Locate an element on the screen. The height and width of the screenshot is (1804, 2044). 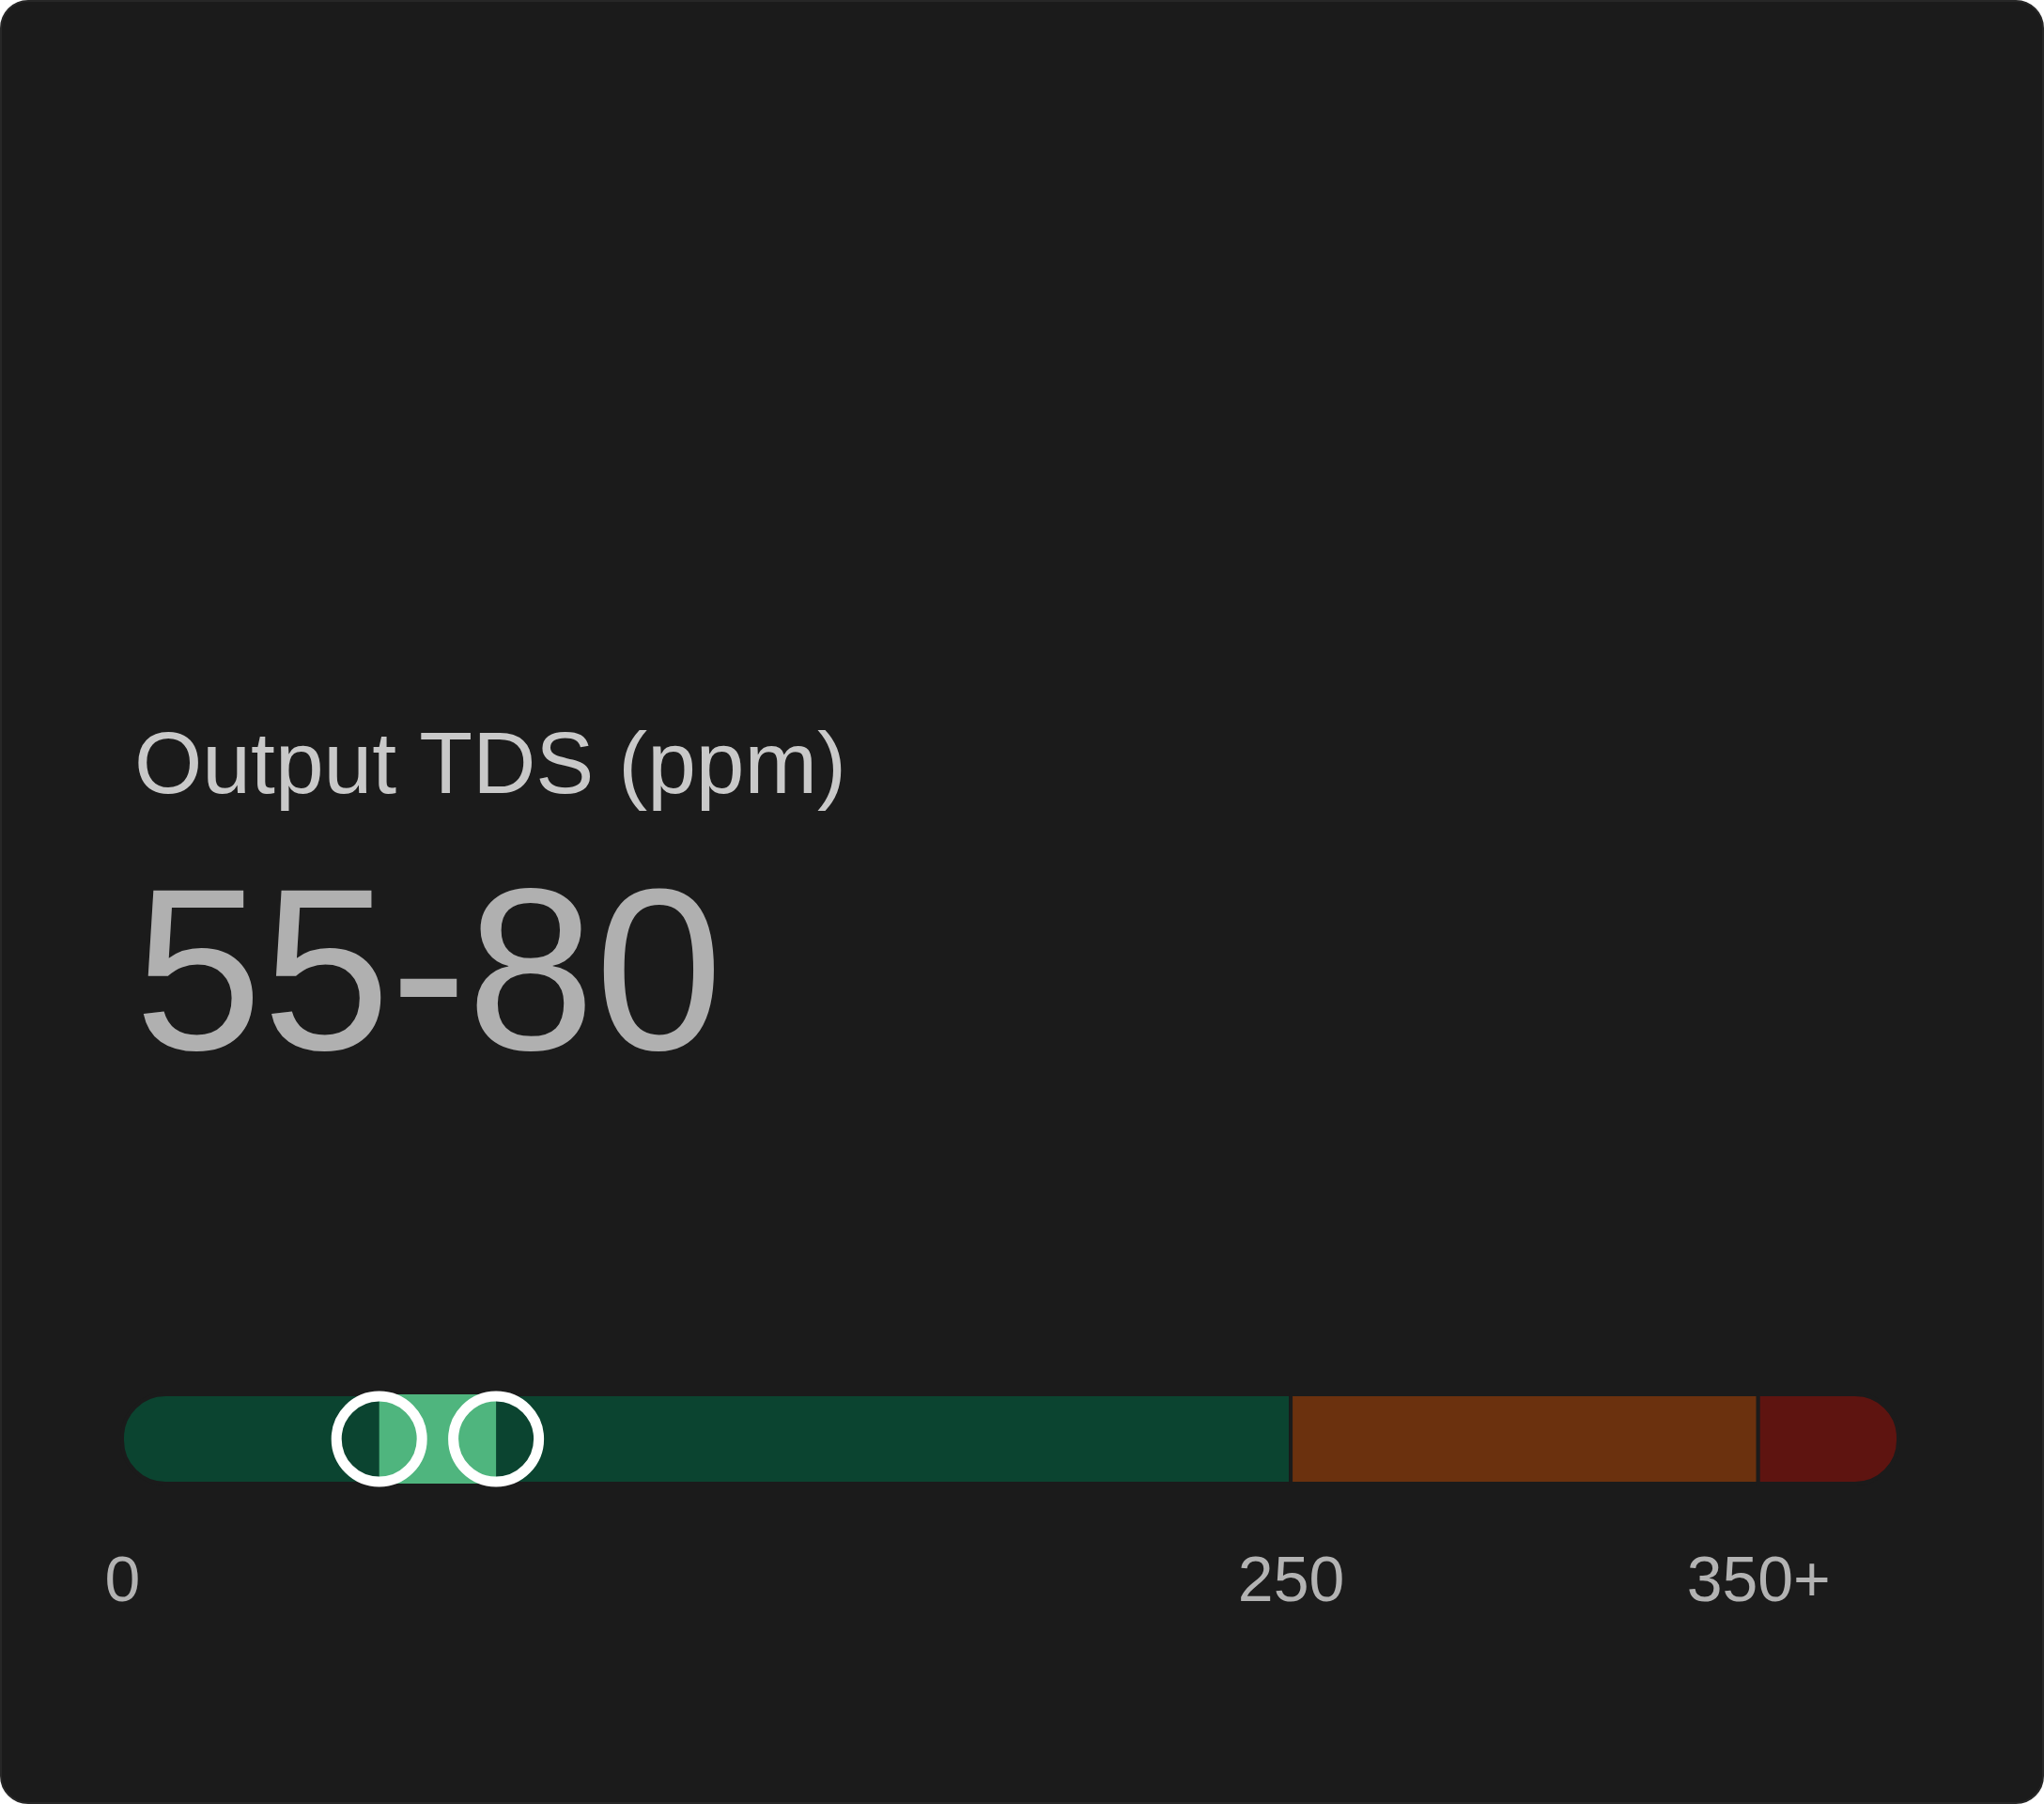
x-tick-label: 350+ is located at coordinates (1758, 1578).